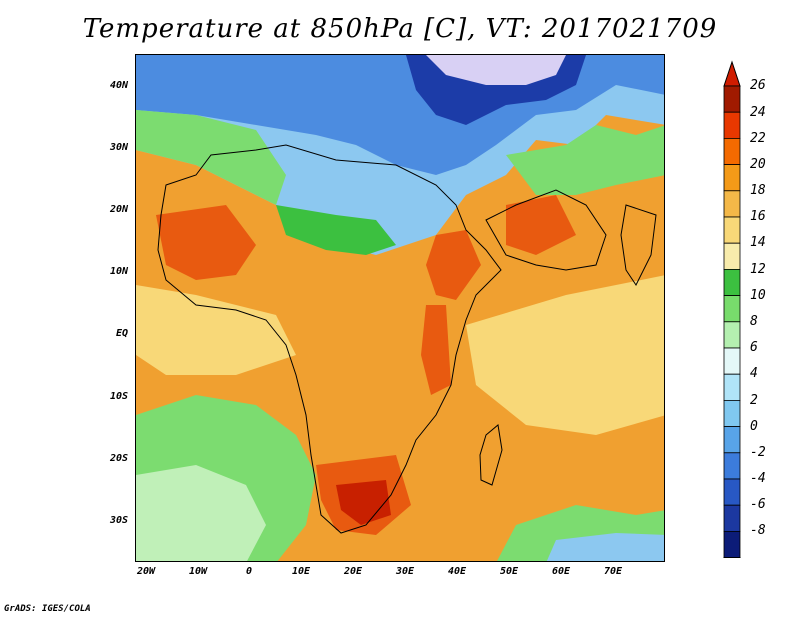  I want to click on colorbar, so click(732, 309).